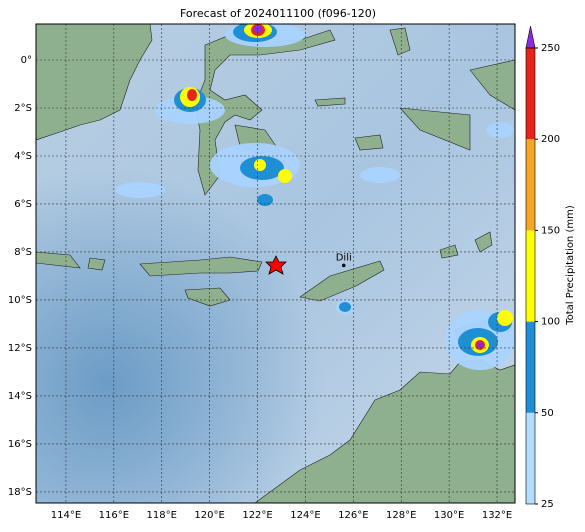  I want to click on colorbar-tick-label: 50, so click(547, 413).